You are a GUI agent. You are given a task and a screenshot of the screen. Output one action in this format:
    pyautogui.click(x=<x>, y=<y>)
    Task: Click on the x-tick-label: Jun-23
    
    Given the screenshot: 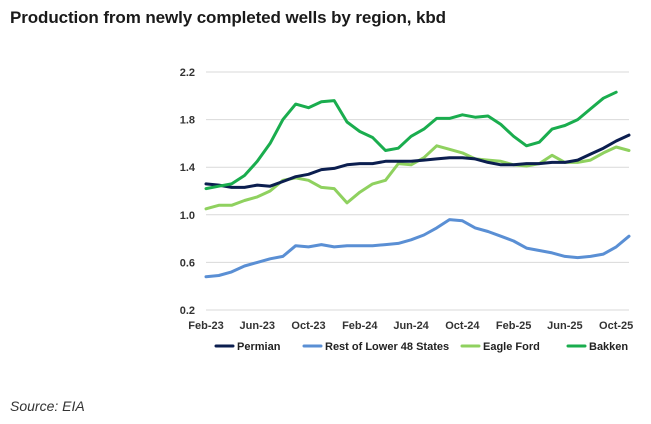 What is the action you would take?
    pyautogui.click(x=257, y=326)
    